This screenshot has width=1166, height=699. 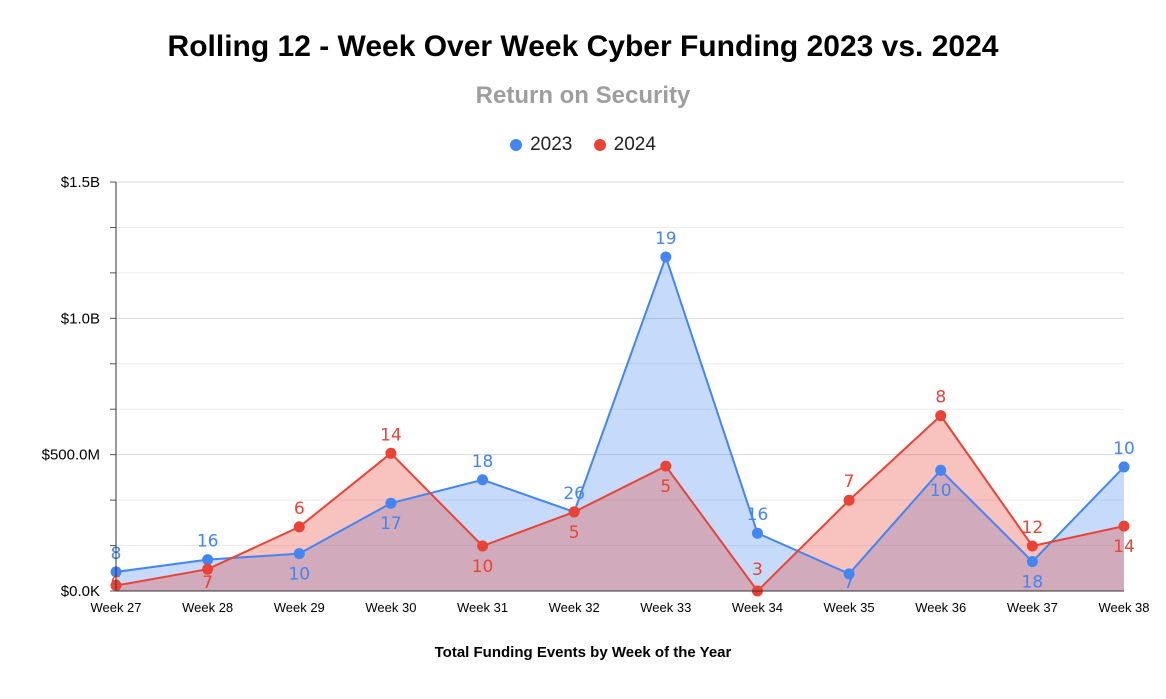 I want to click on data-label-2024: 10, so click(x=483, y=567).